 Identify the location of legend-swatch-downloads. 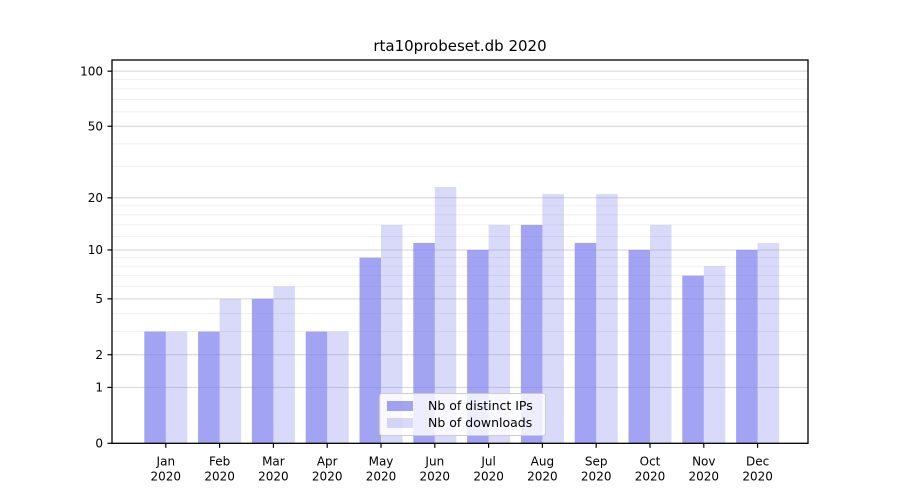
(400, 422).